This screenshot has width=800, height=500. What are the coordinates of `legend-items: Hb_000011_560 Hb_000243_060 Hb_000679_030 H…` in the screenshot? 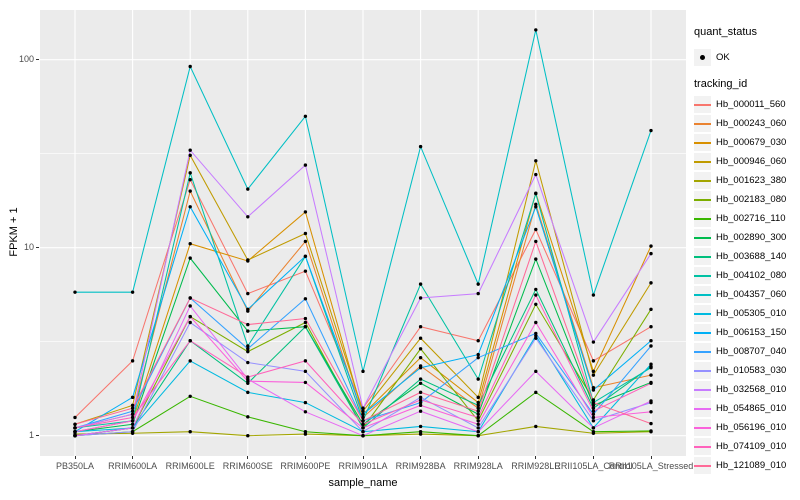 It's located at (746, 285).